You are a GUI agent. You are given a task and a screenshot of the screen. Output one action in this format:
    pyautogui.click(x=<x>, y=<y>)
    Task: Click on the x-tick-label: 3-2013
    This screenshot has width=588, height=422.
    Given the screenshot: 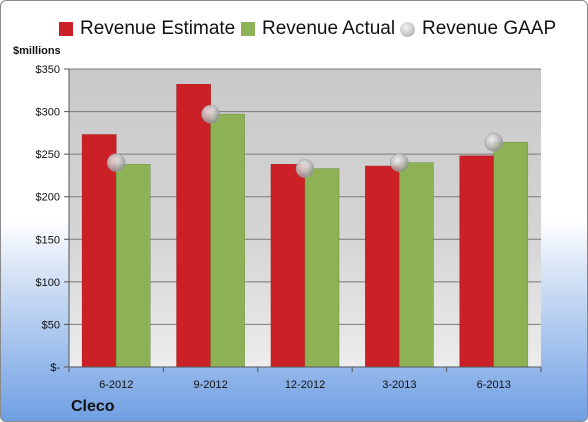 What is the action you would take?
    pyautogui.click(x=399, y=385)
    